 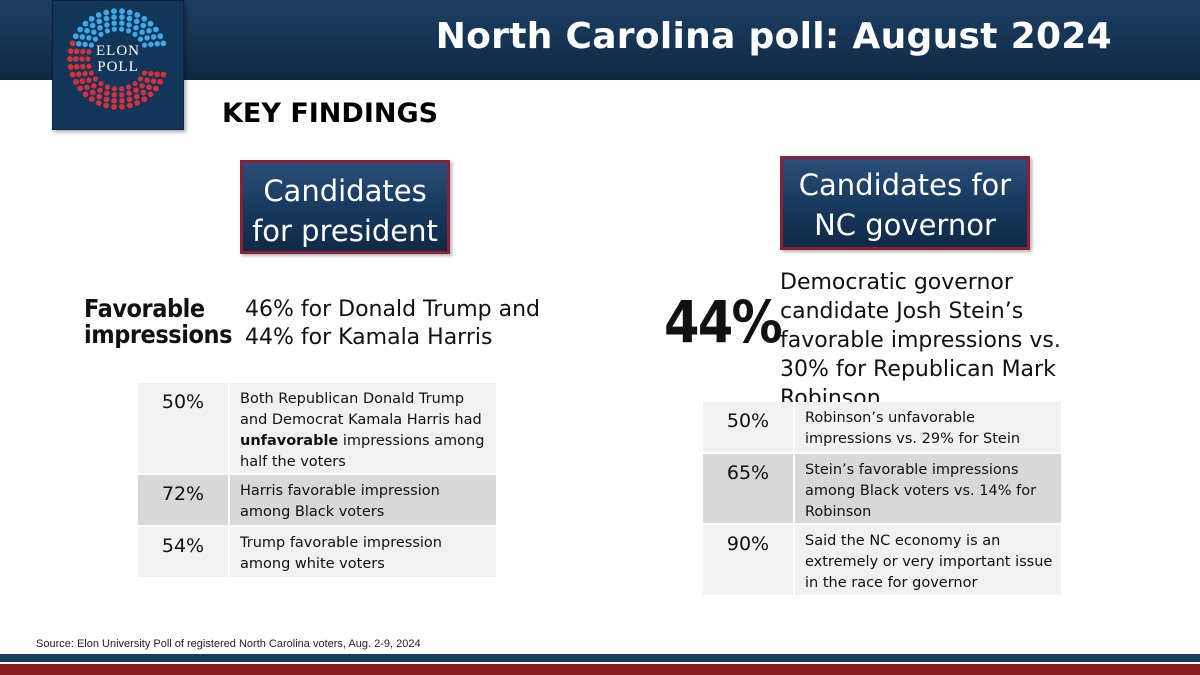 What do you see at coordinates (748, 561) in the screenshot?
I see `stat-percent: 90%` at bounding box center [748, 561].